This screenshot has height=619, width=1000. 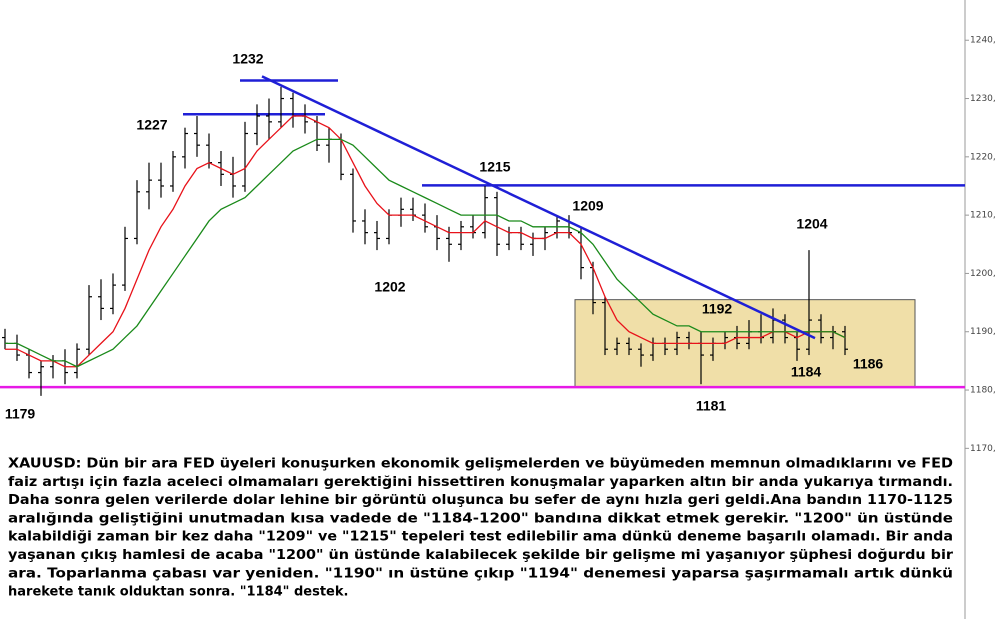 I want to click on y-tick-label: 1170,, so click(x=983, y=449).